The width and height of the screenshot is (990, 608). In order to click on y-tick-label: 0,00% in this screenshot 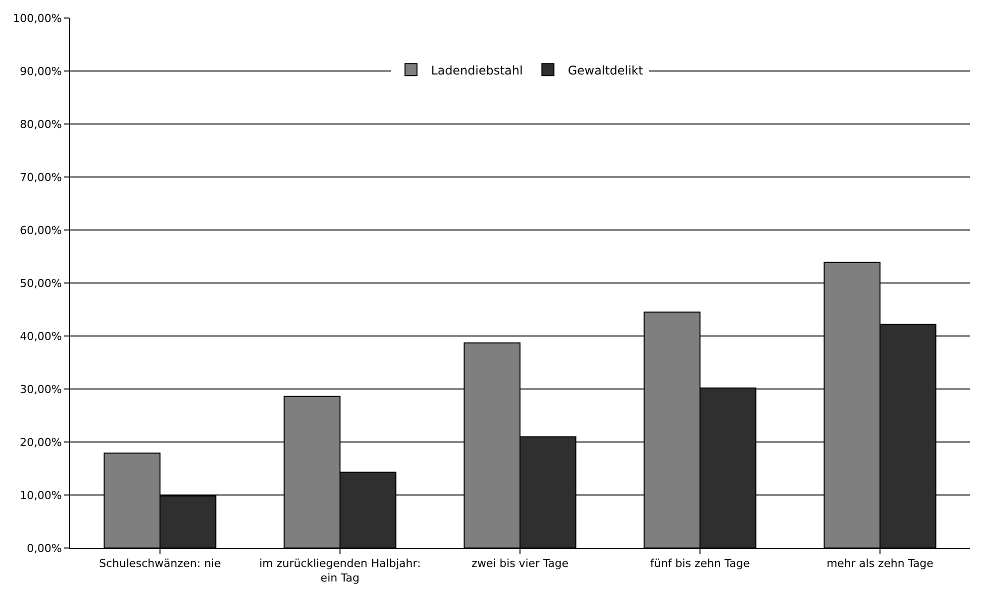, I will do `click(44, 548)`.